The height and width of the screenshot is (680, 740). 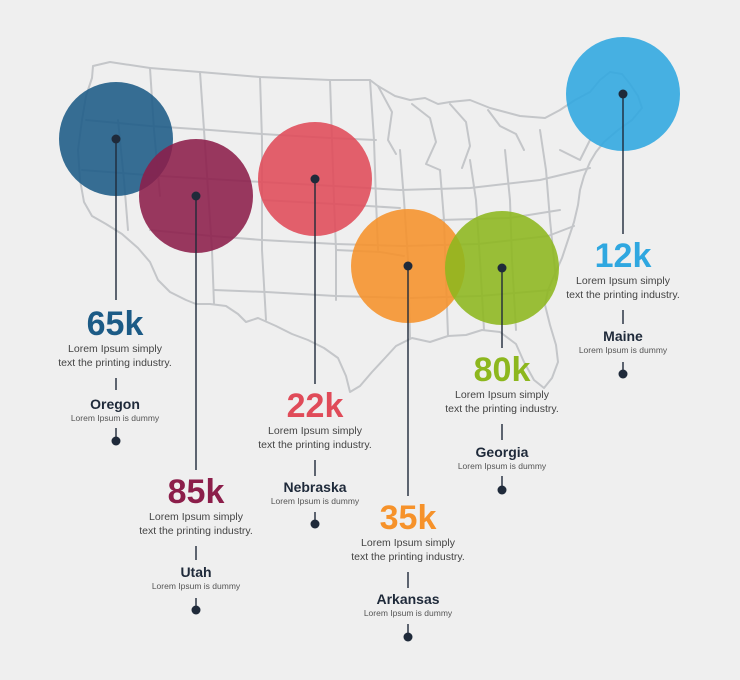 I want to click on utah-description-line-2: text the printing industry., so click(x=196, y=531).